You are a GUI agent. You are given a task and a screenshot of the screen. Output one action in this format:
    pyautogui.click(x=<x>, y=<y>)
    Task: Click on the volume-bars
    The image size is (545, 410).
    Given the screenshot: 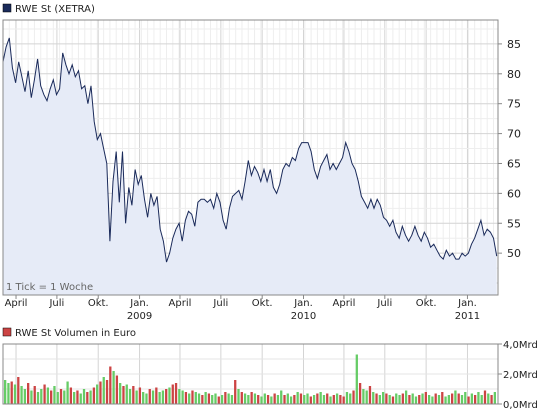 What is the action you would take?
    pyautogui.click(x=250, y=379)
    